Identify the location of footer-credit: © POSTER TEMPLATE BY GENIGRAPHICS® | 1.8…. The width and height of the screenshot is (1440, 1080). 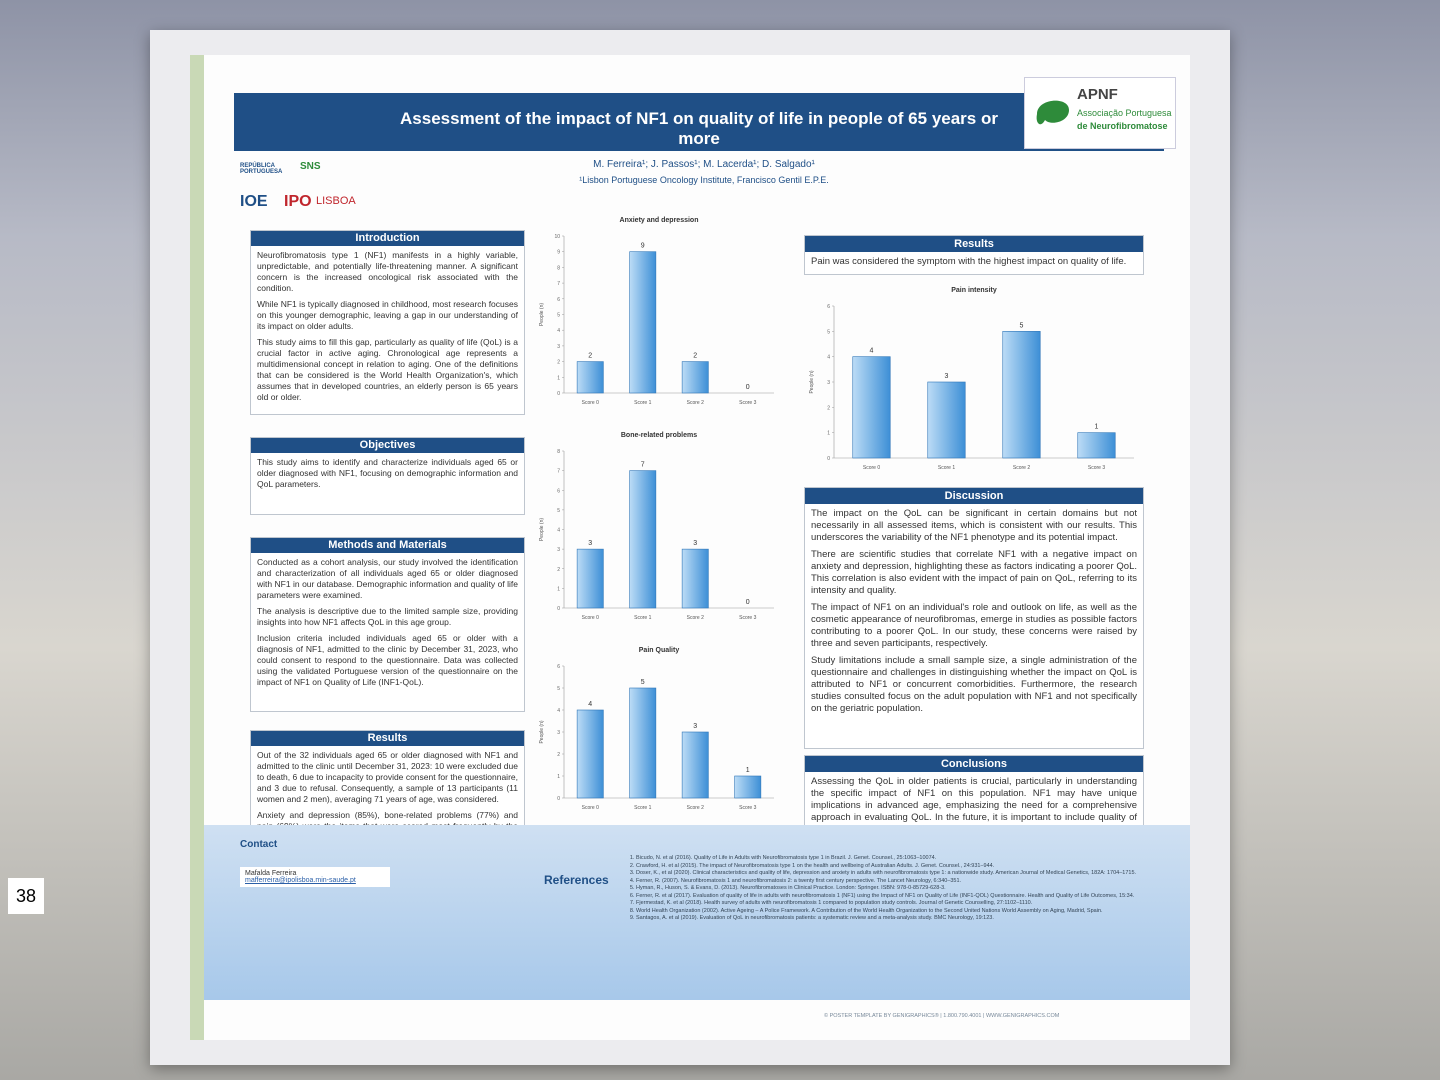
(942, 1016).